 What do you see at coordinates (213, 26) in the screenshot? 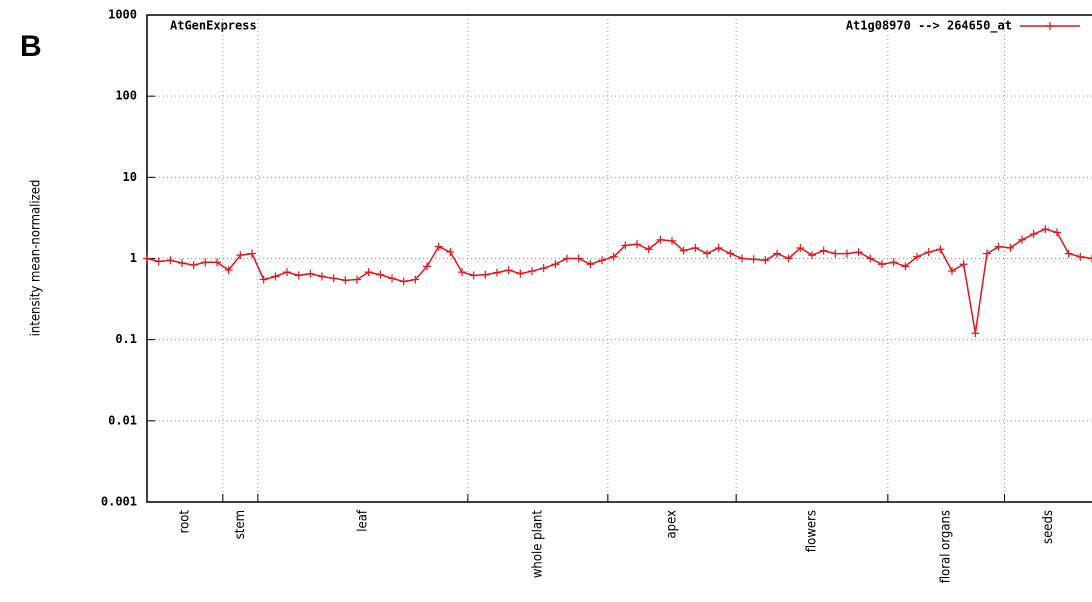
I see `chart-title: AtGenExpress` at bounding box center [213, 26].